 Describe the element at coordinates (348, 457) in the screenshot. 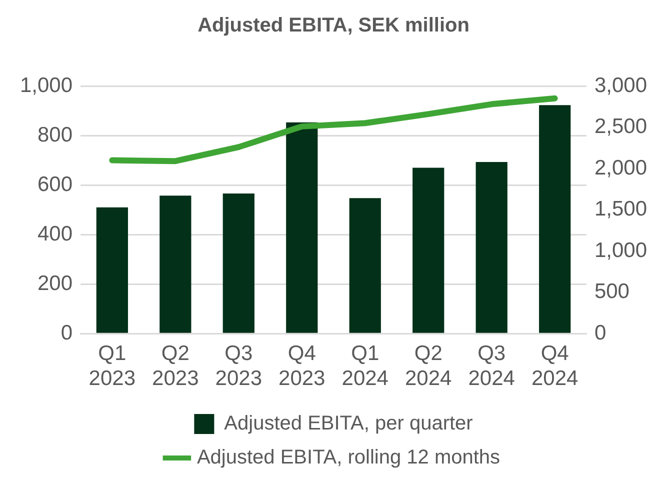

I see `legend-label: Adjusted EBITA, rolling 12 months` at that location.